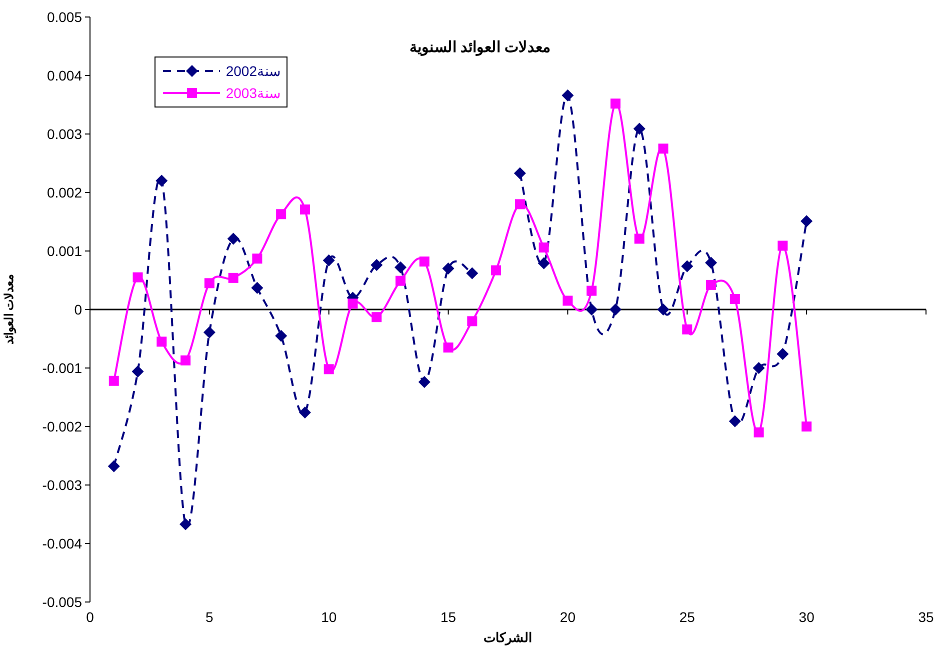  What do you see at coordinates (253, 93) in the screenshot?
I see `legend-label: سنة2003` at bounding box center [253, 93].